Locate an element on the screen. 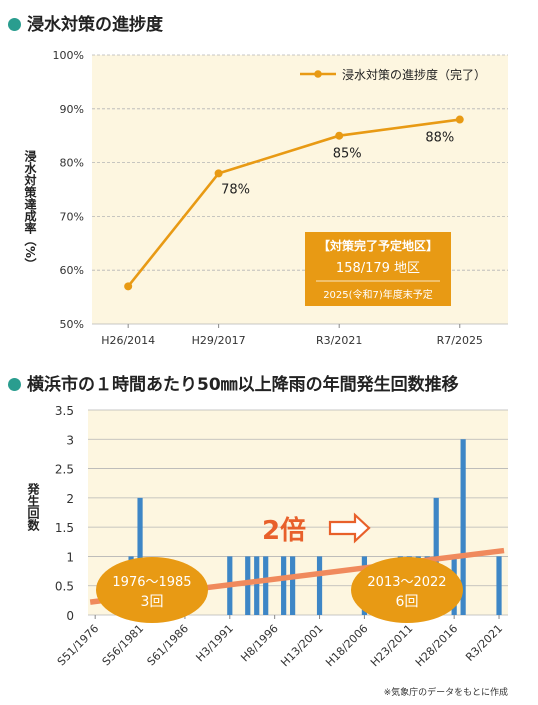 Image resolution: width=538 pixels, height=705 pixels. x-tick-label: S51/1976 is located at coordinates (78, 645).